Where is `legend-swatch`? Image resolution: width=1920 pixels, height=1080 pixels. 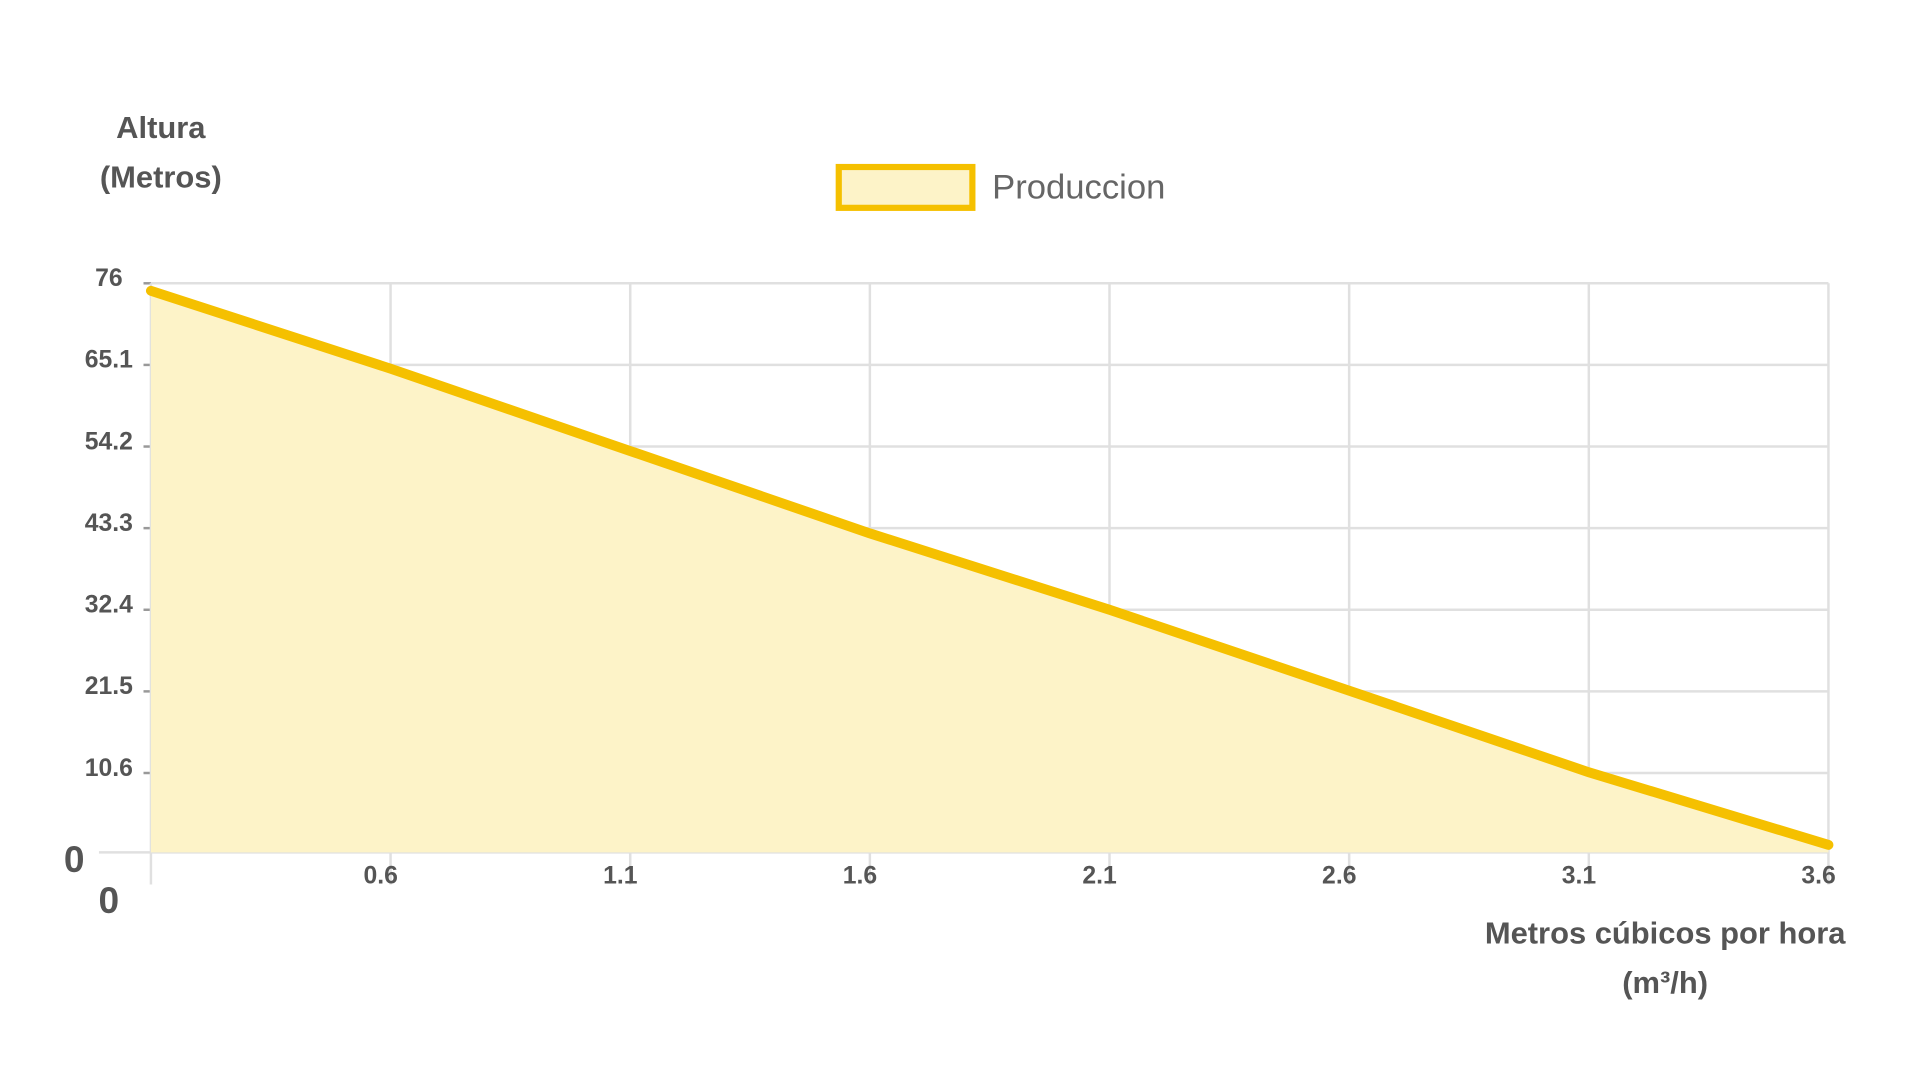 legend-swatch is located at coordinates (905, 187).